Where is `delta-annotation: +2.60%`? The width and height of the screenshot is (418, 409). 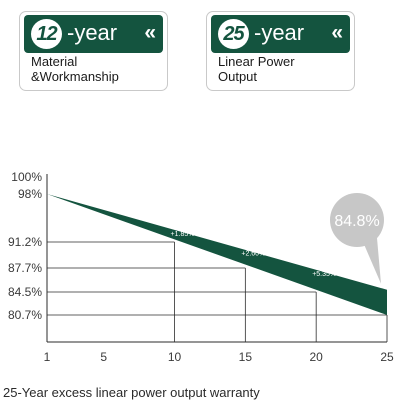
delta-annotation: +2.60% is located at coordinates (253, 254).